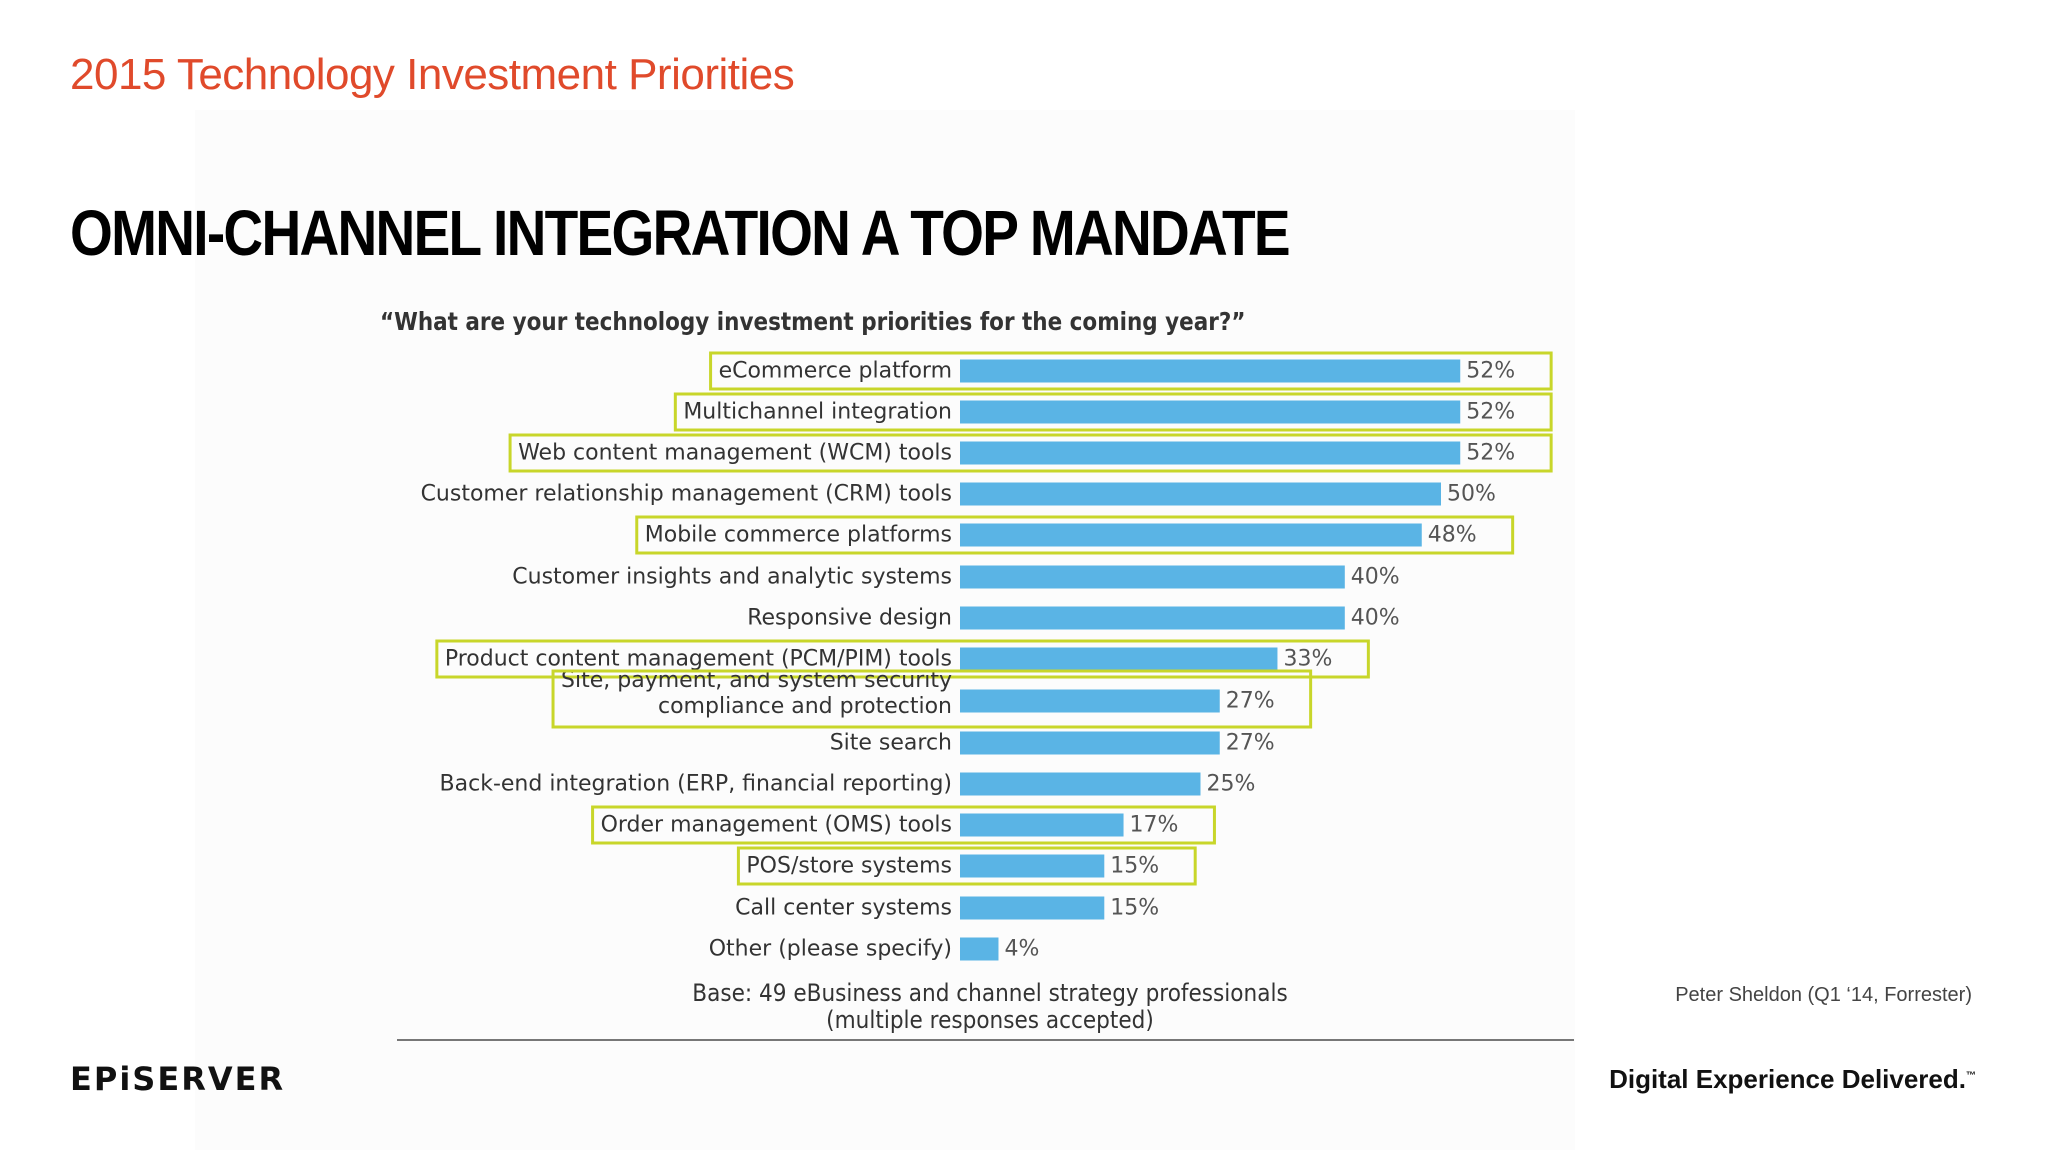 This screenshot has width=2048, height=1152. I want to click on category-label-line: compliance and protection, so click(805, 706).